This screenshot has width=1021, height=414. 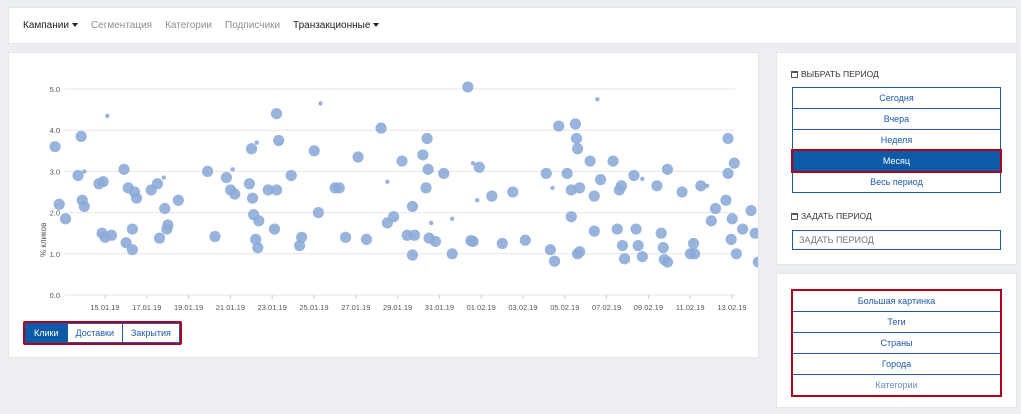 I want to click on custom-period-input, so click(x=896, y=240).